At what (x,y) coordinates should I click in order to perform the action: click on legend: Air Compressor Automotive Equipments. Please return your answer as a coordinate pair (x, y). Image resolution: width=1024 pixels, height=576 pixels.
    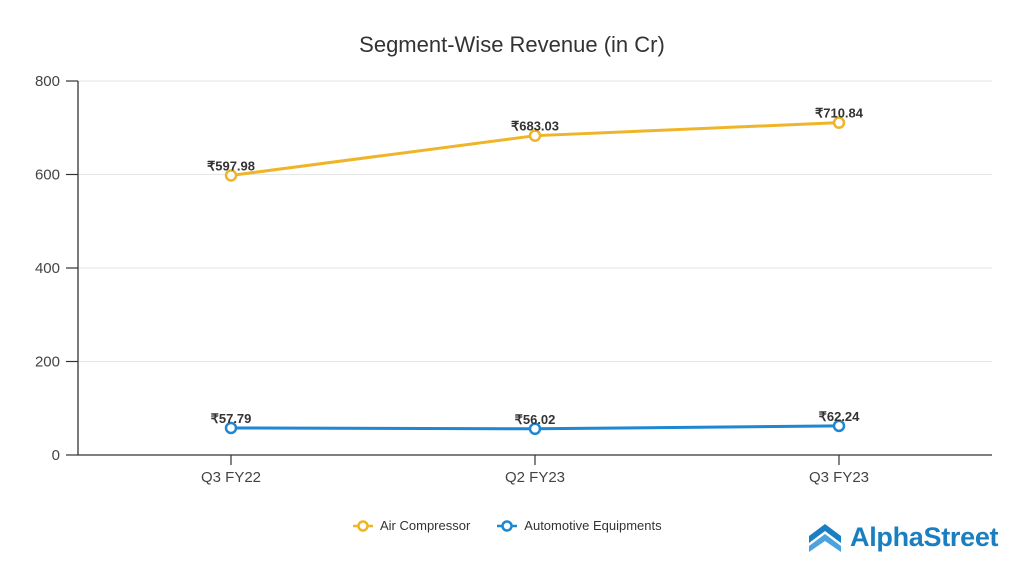
    Looking at the image, I should click on (507, 525).